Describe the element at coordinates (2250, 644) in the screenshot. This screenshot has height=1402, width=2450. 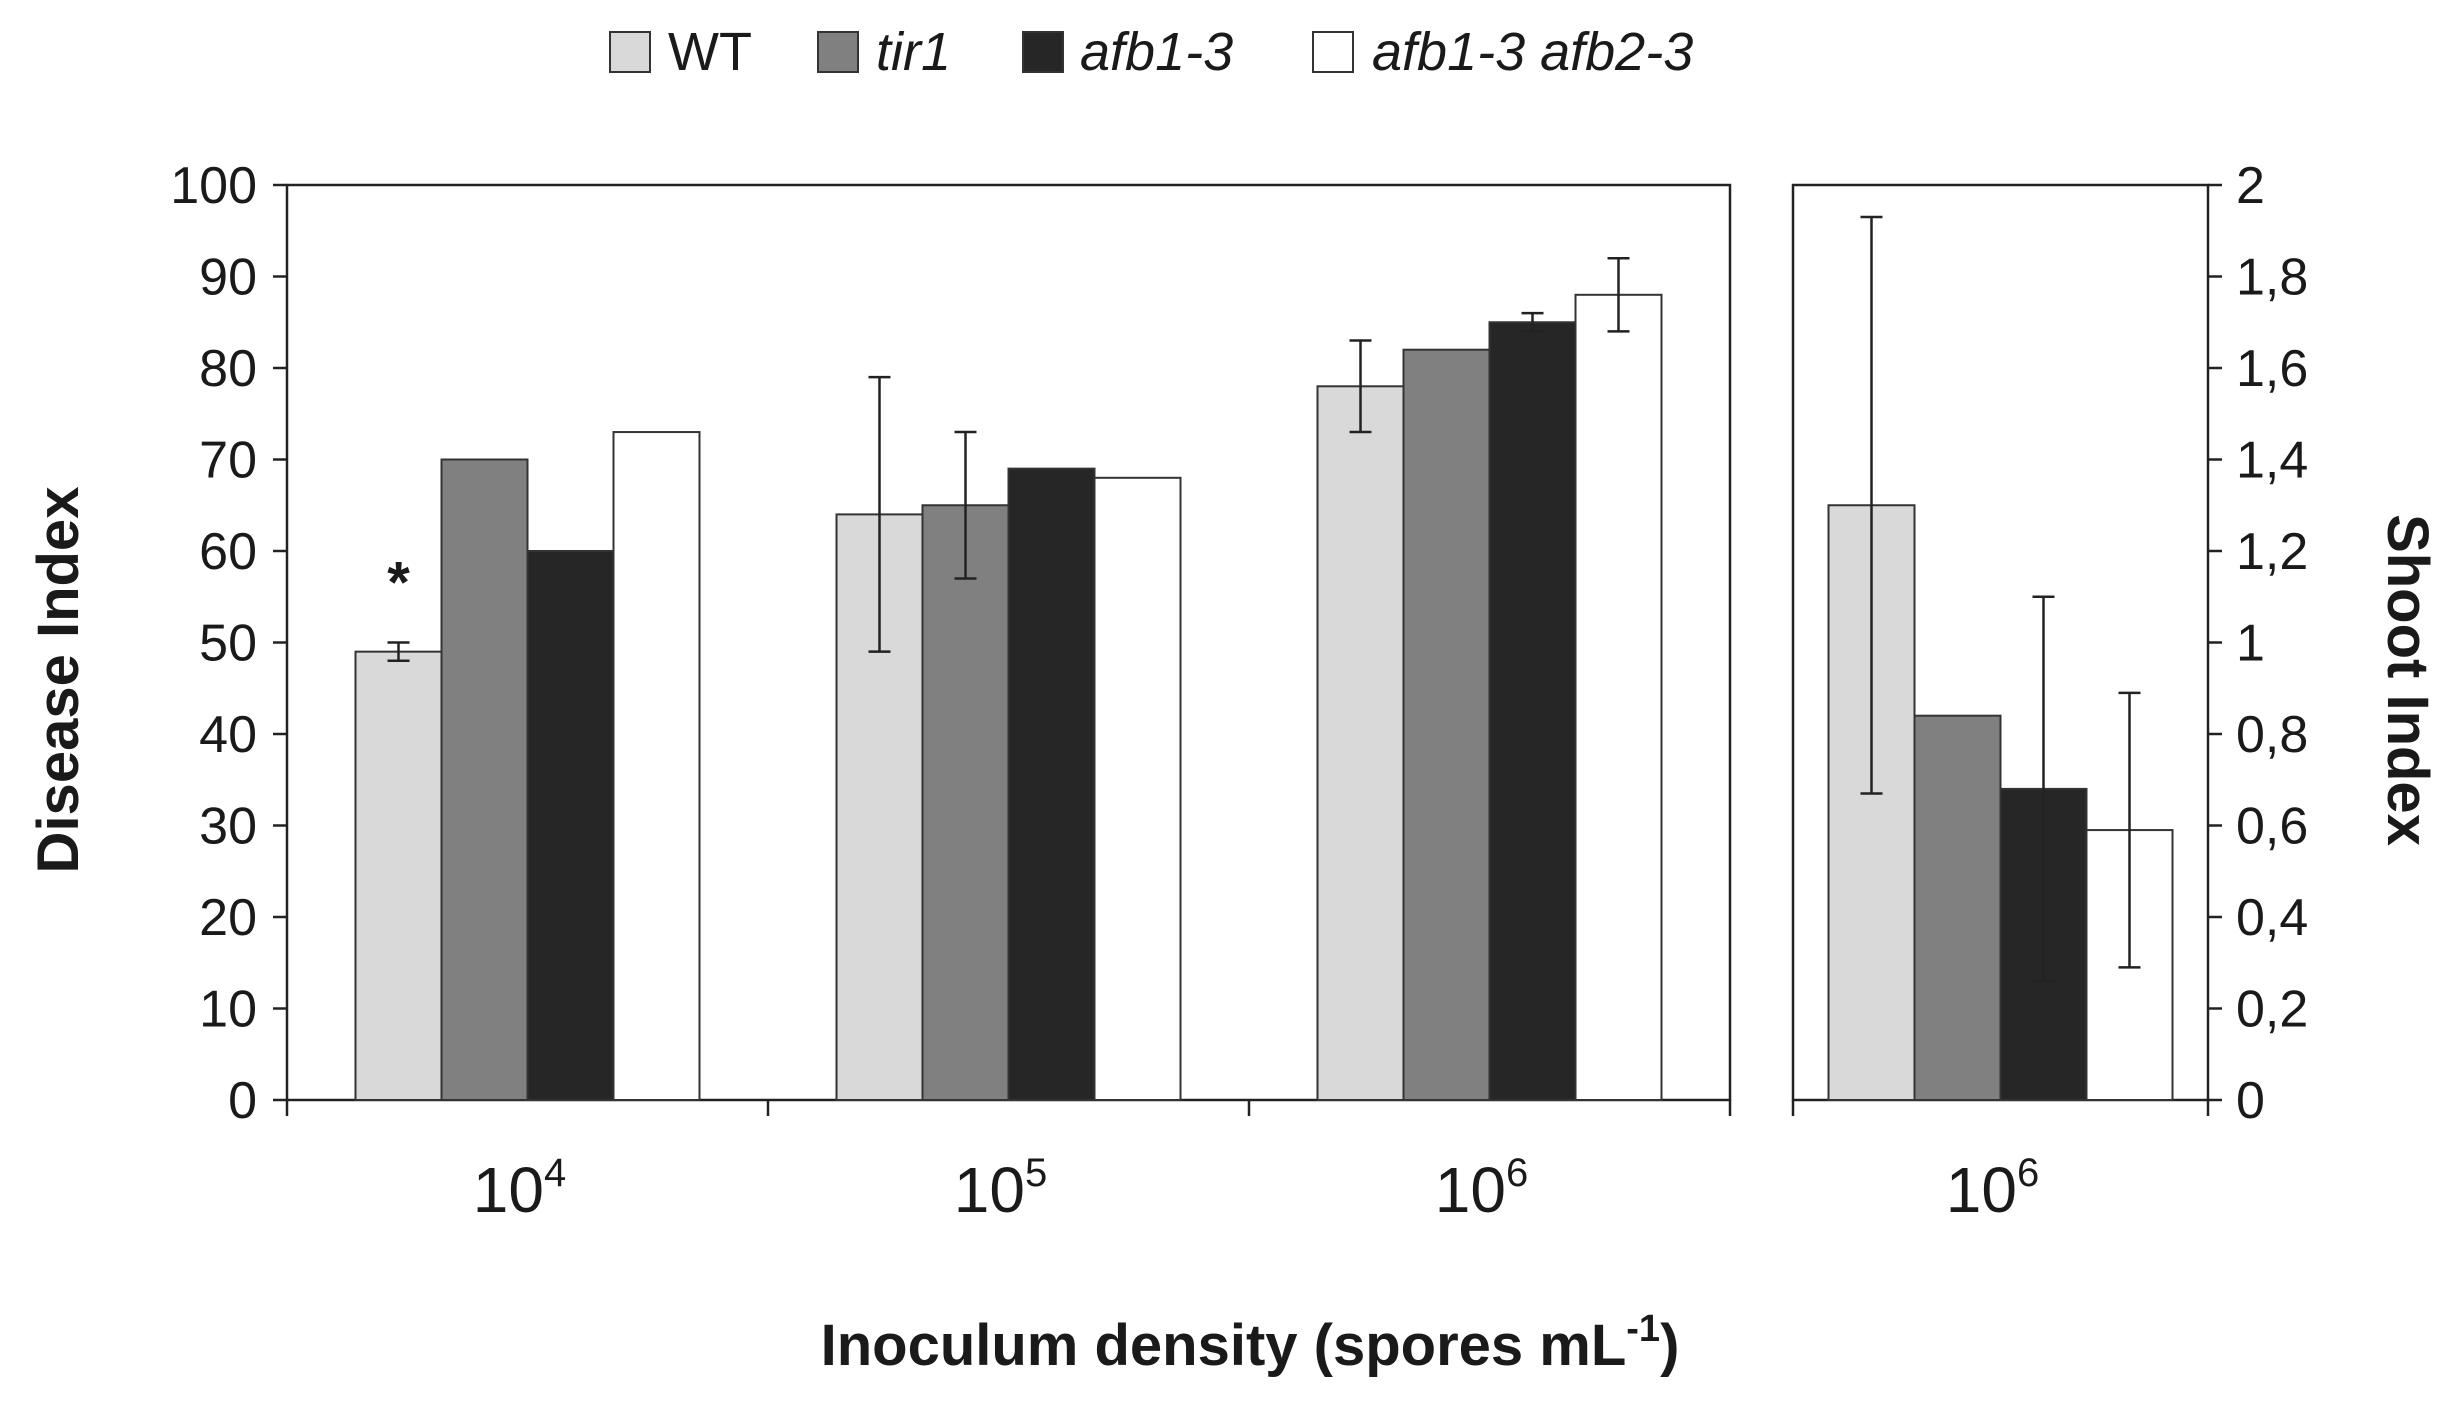
I see `right-y-tick-label: 1` at that location.